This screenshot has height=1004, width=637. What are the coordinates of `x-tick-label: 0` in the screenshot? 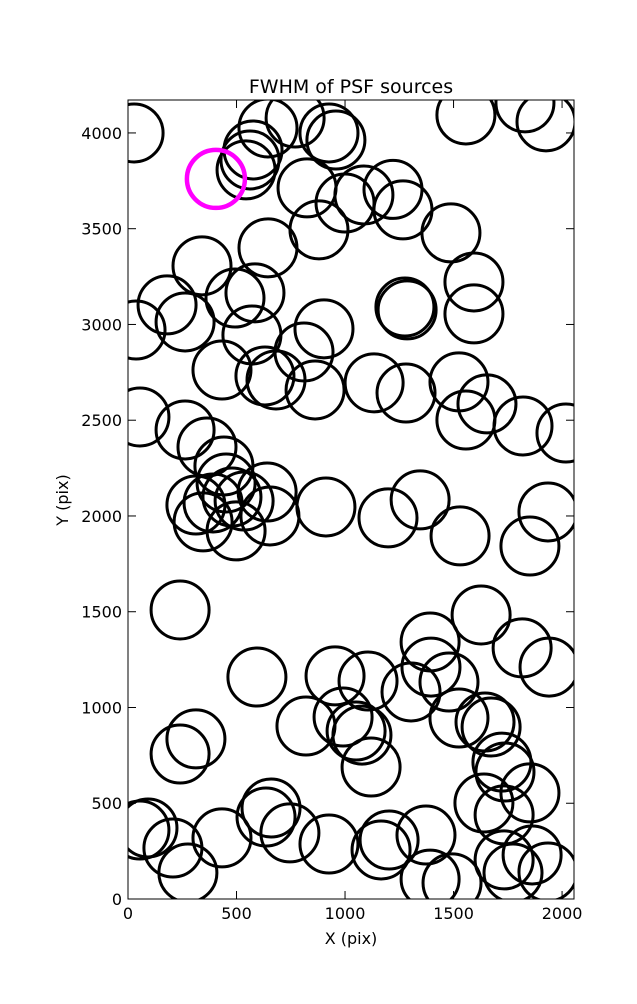 It's located at (128, 913).